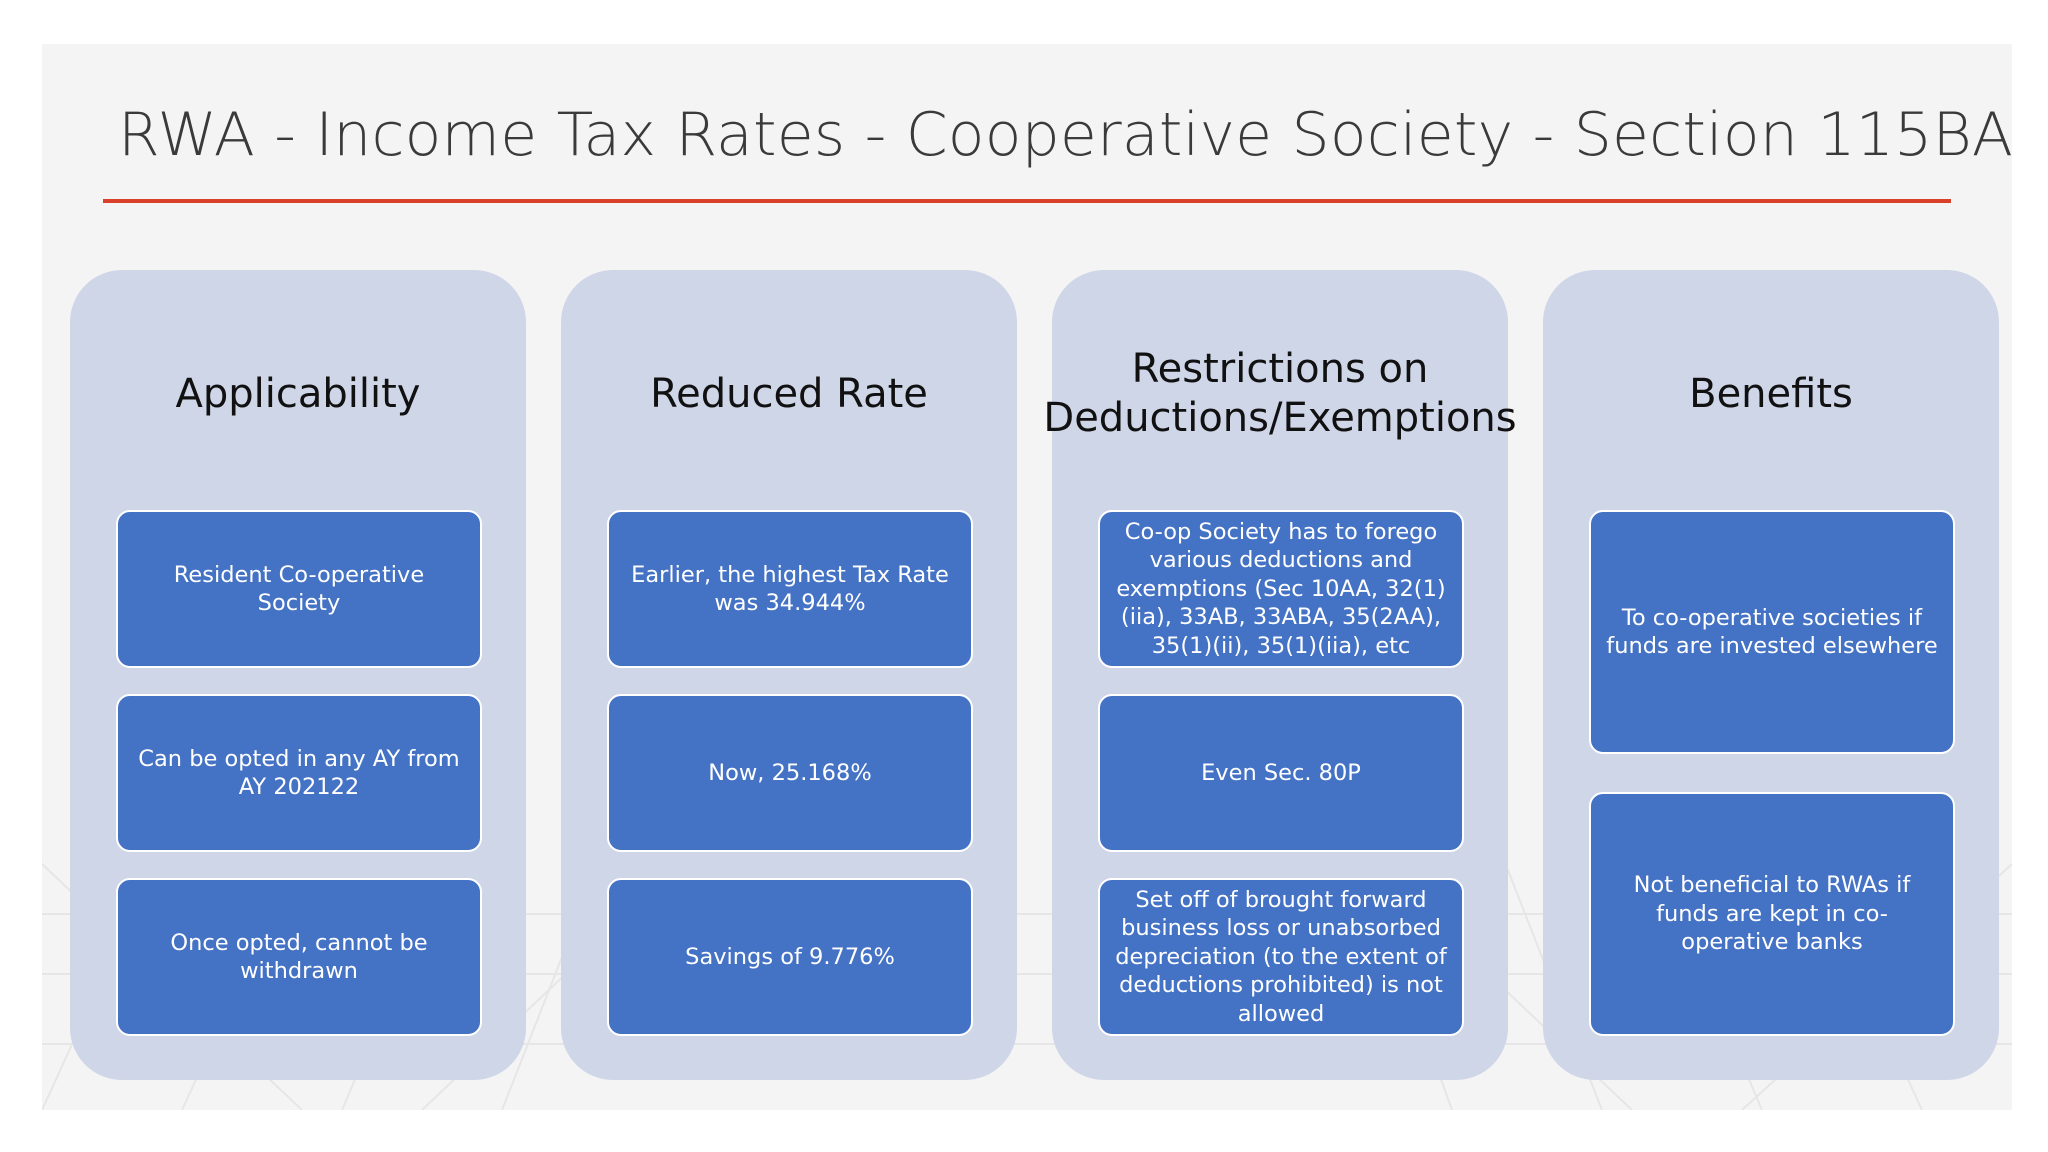 The image size is (2048, 1152). I want to click on column-heading: Applicability, so click(298, 393).